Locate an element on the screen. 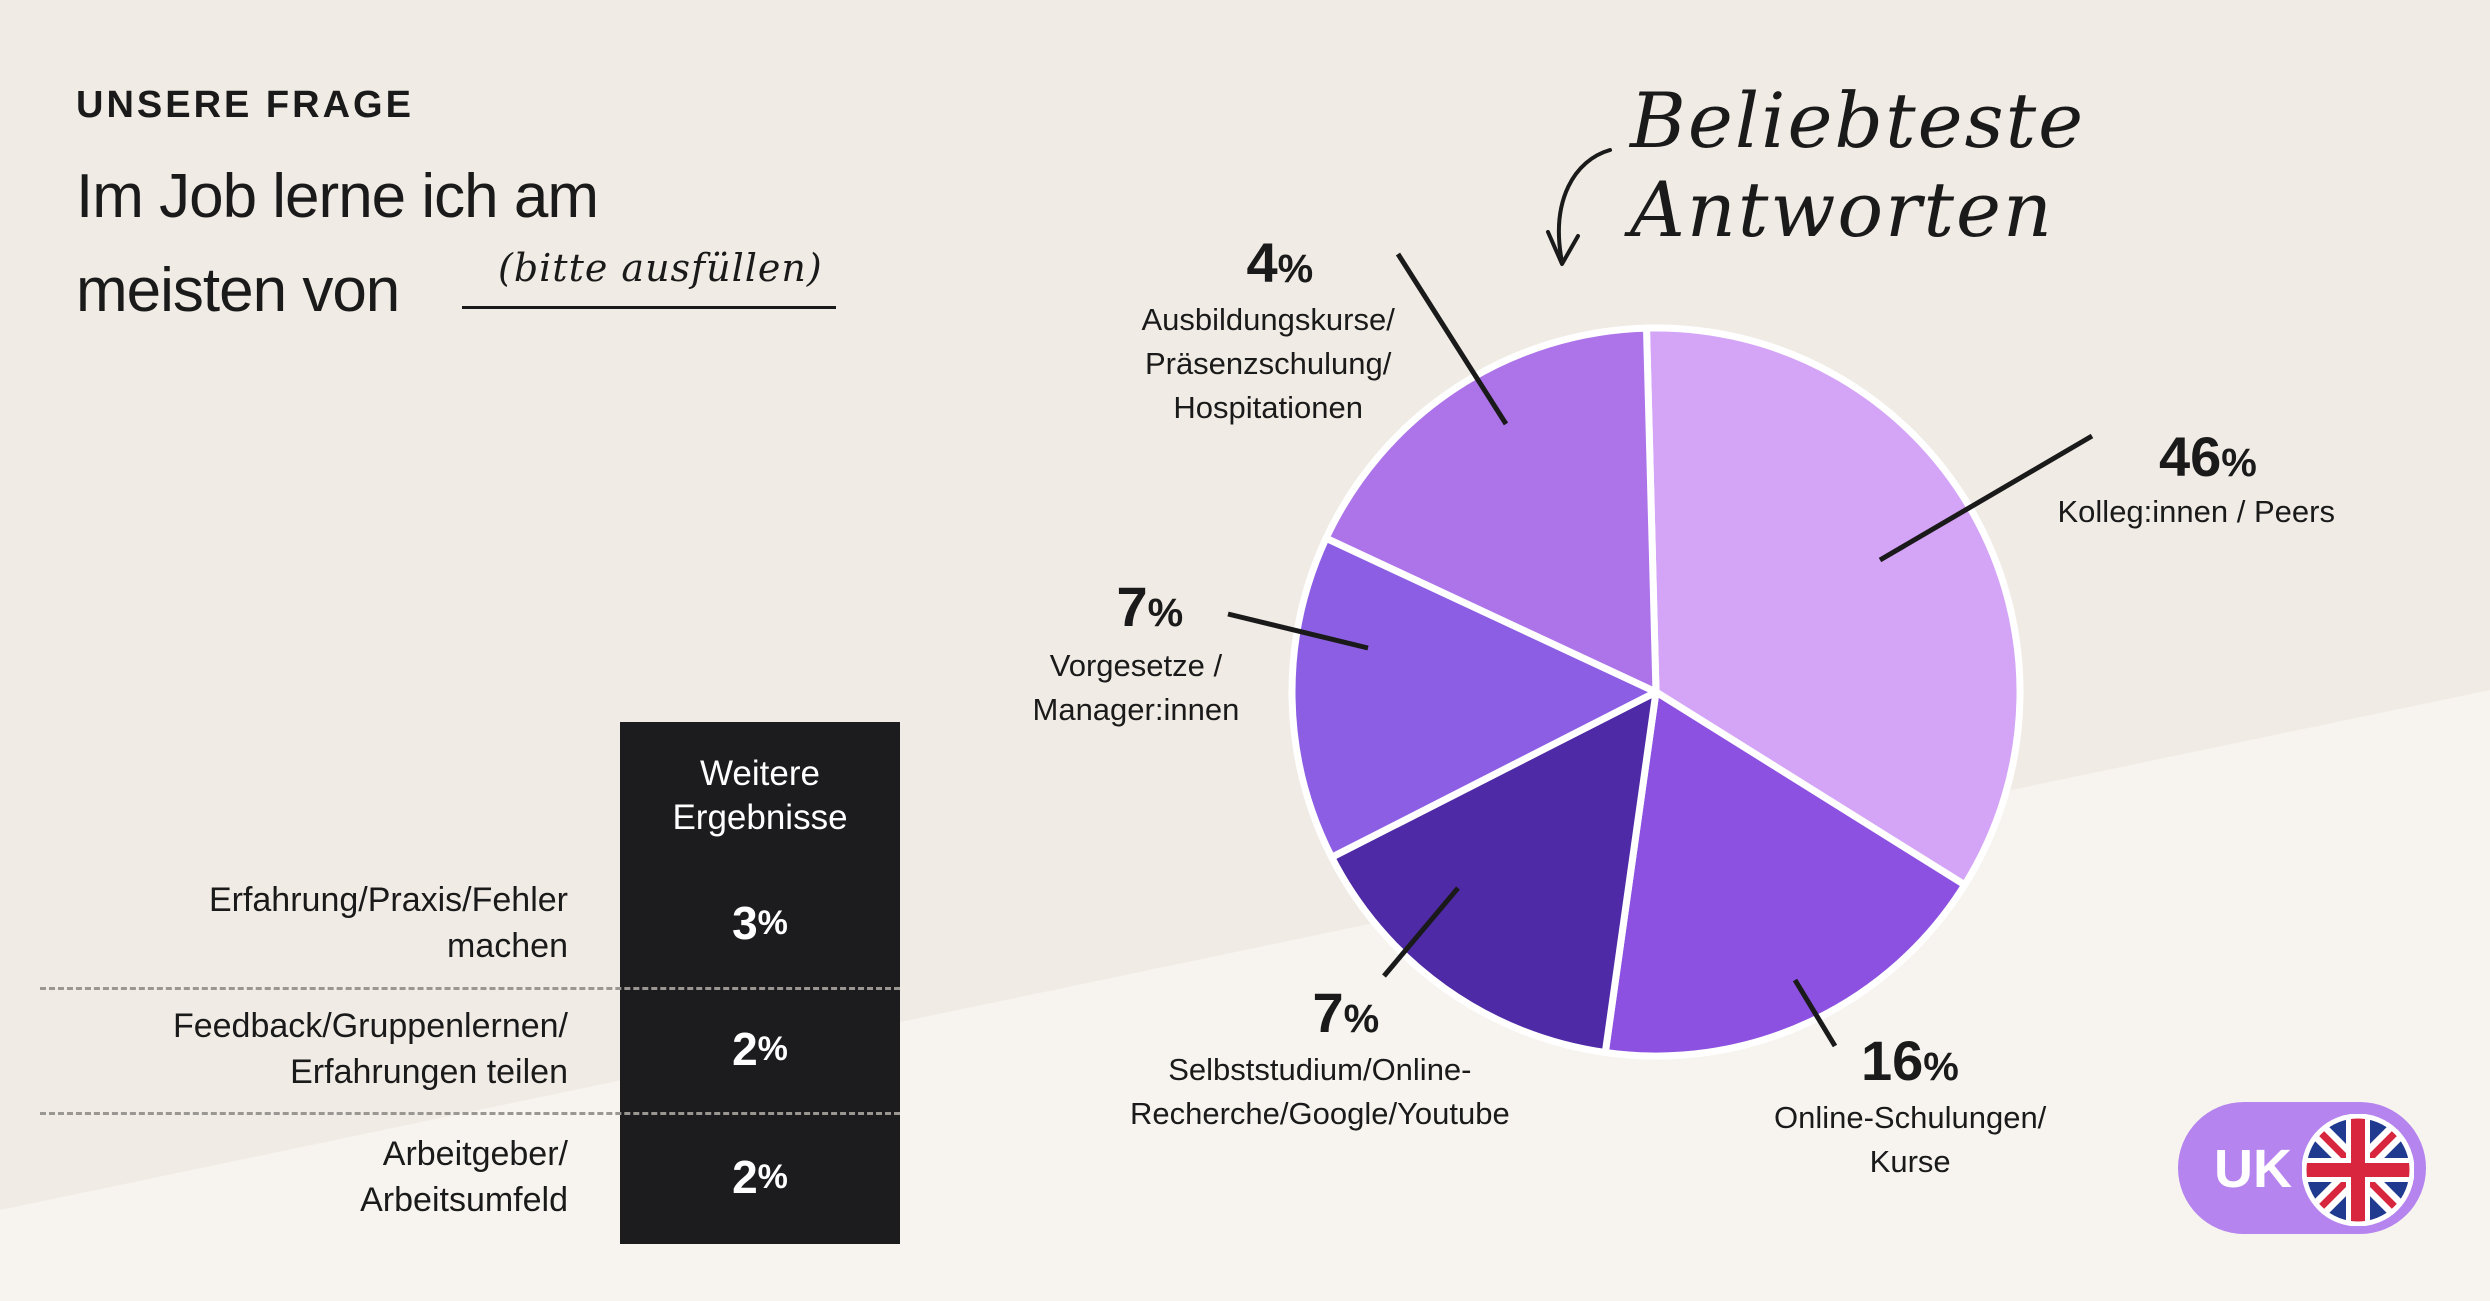 This screenshot has height=1301, width=2490. chart-annotation: Beliebteste Antworten is located at coordinates (1858, 165).